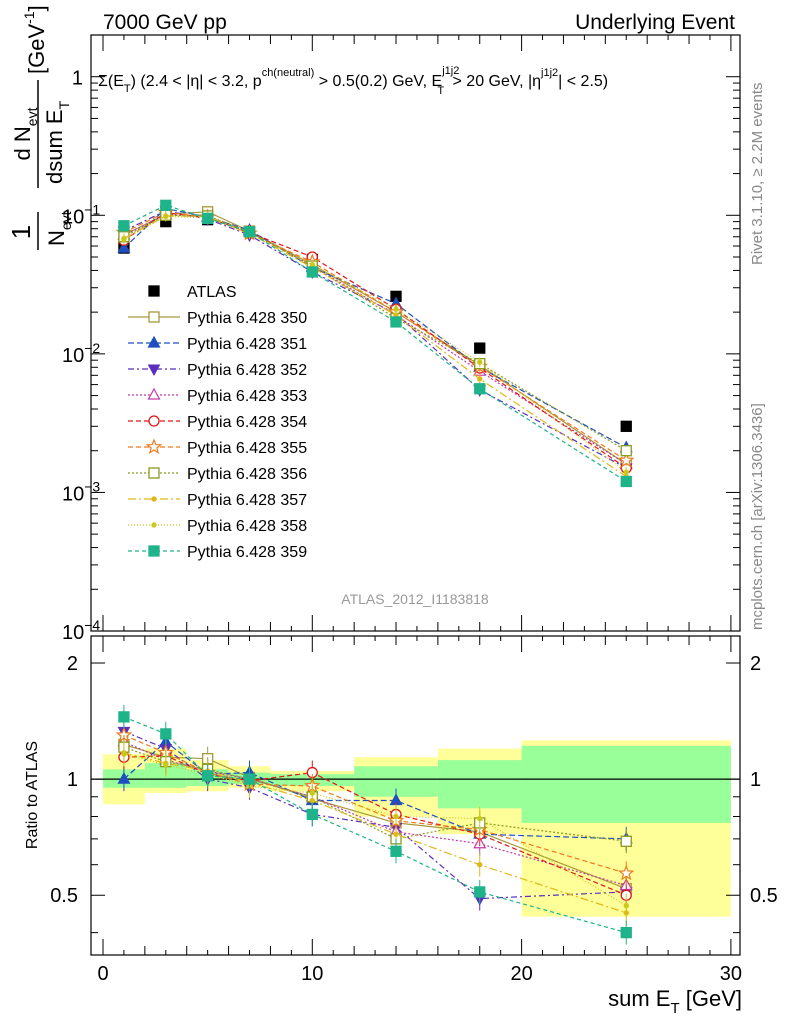 This screenshot has height=1029, width=786. Describe the element at coordinates (247, 526) in the screenshot. I see `legend-label: Pythia 6.428 358` at that location.